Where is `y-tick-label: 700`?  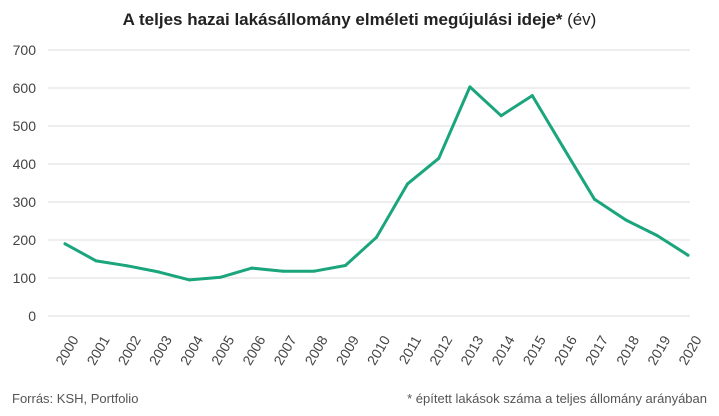 y-tick-label: 700 is located at coordinates (25, 50).